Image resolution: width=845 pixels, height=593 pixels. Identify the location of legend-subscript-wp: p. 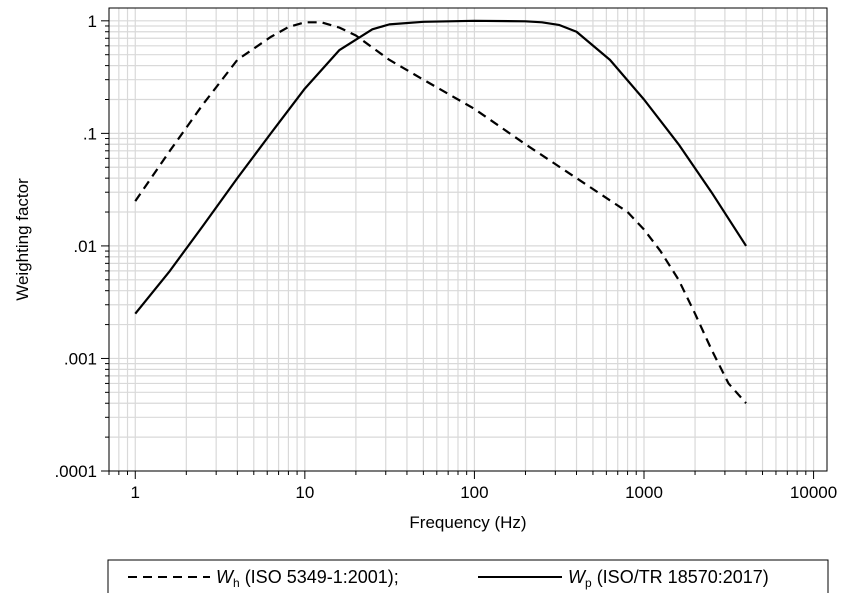
(588, 583).